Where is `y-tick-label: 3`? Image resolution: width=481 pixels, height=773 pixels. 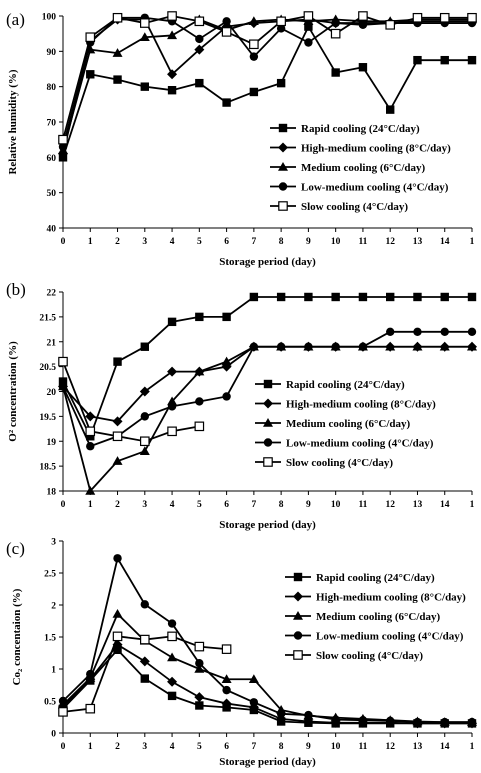 y-tick-label: 3 is located at coordinates (53, 543).